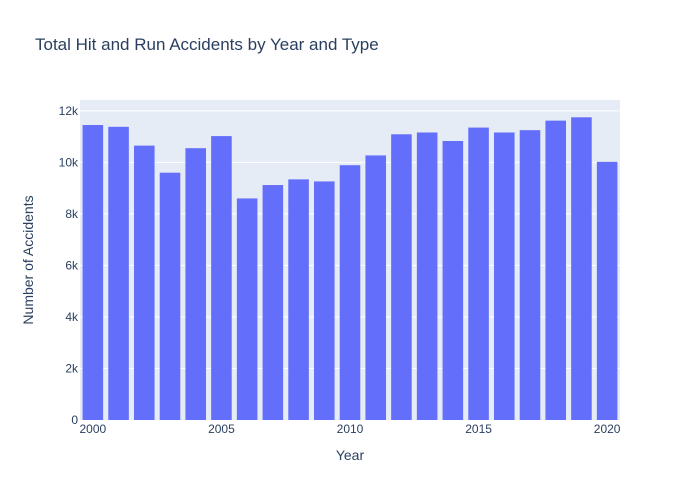 The image size is (700, 500). I want to click on x-axis-title: Year, so click(350, 455).